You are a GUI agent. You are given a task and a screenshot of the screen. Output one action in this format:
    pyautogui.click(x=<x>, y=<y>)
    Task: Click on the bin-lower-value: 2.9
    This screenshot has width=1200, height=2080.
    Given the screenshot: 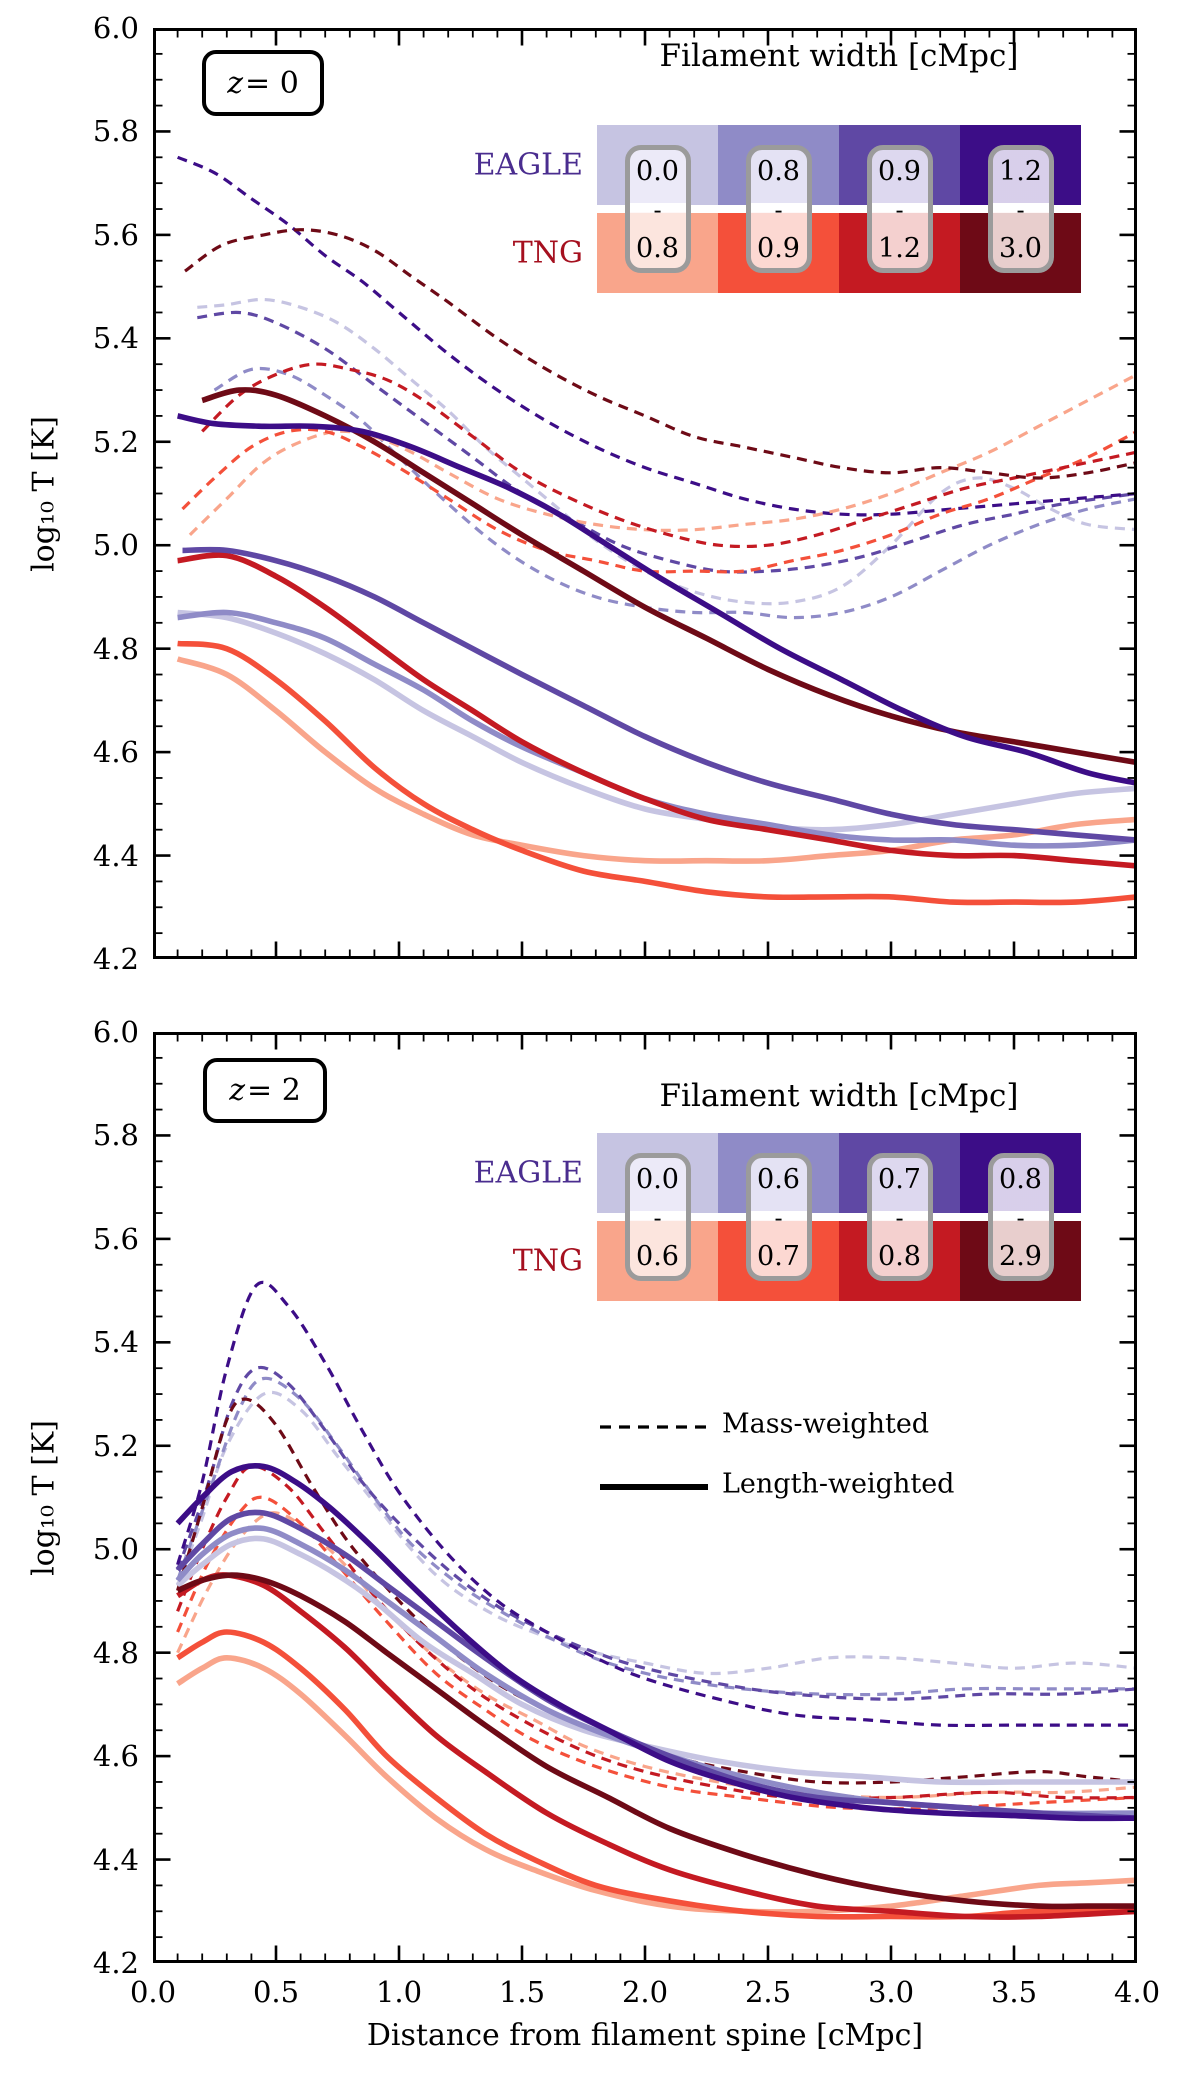 What is the action you would take?
    pyautogui.click(x=1020, y=1256)
    